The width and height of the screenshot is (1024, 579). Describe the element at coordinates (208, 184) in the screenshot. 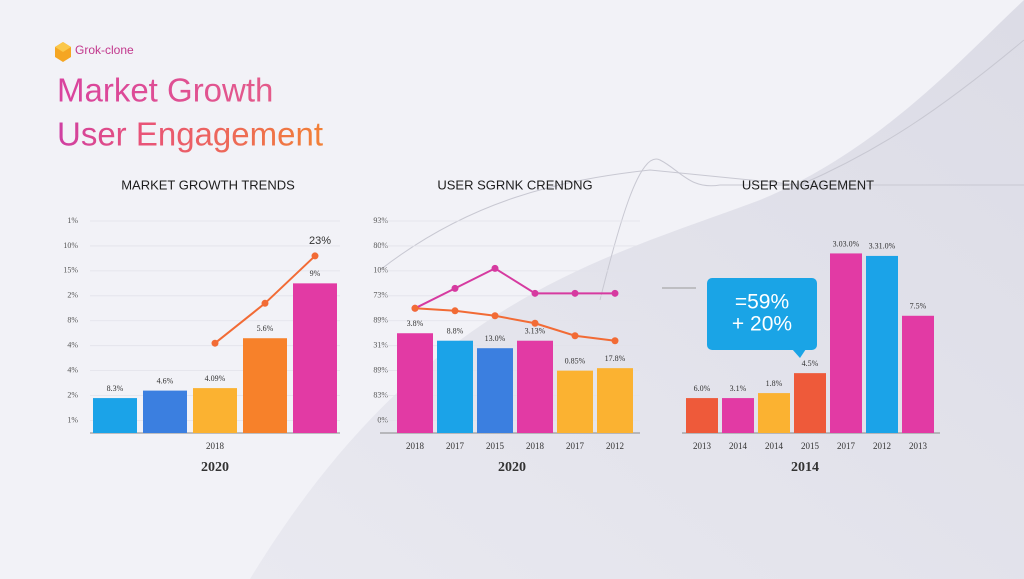

I see `chart-title: MARKET GROWTH TRENDS` at that location.